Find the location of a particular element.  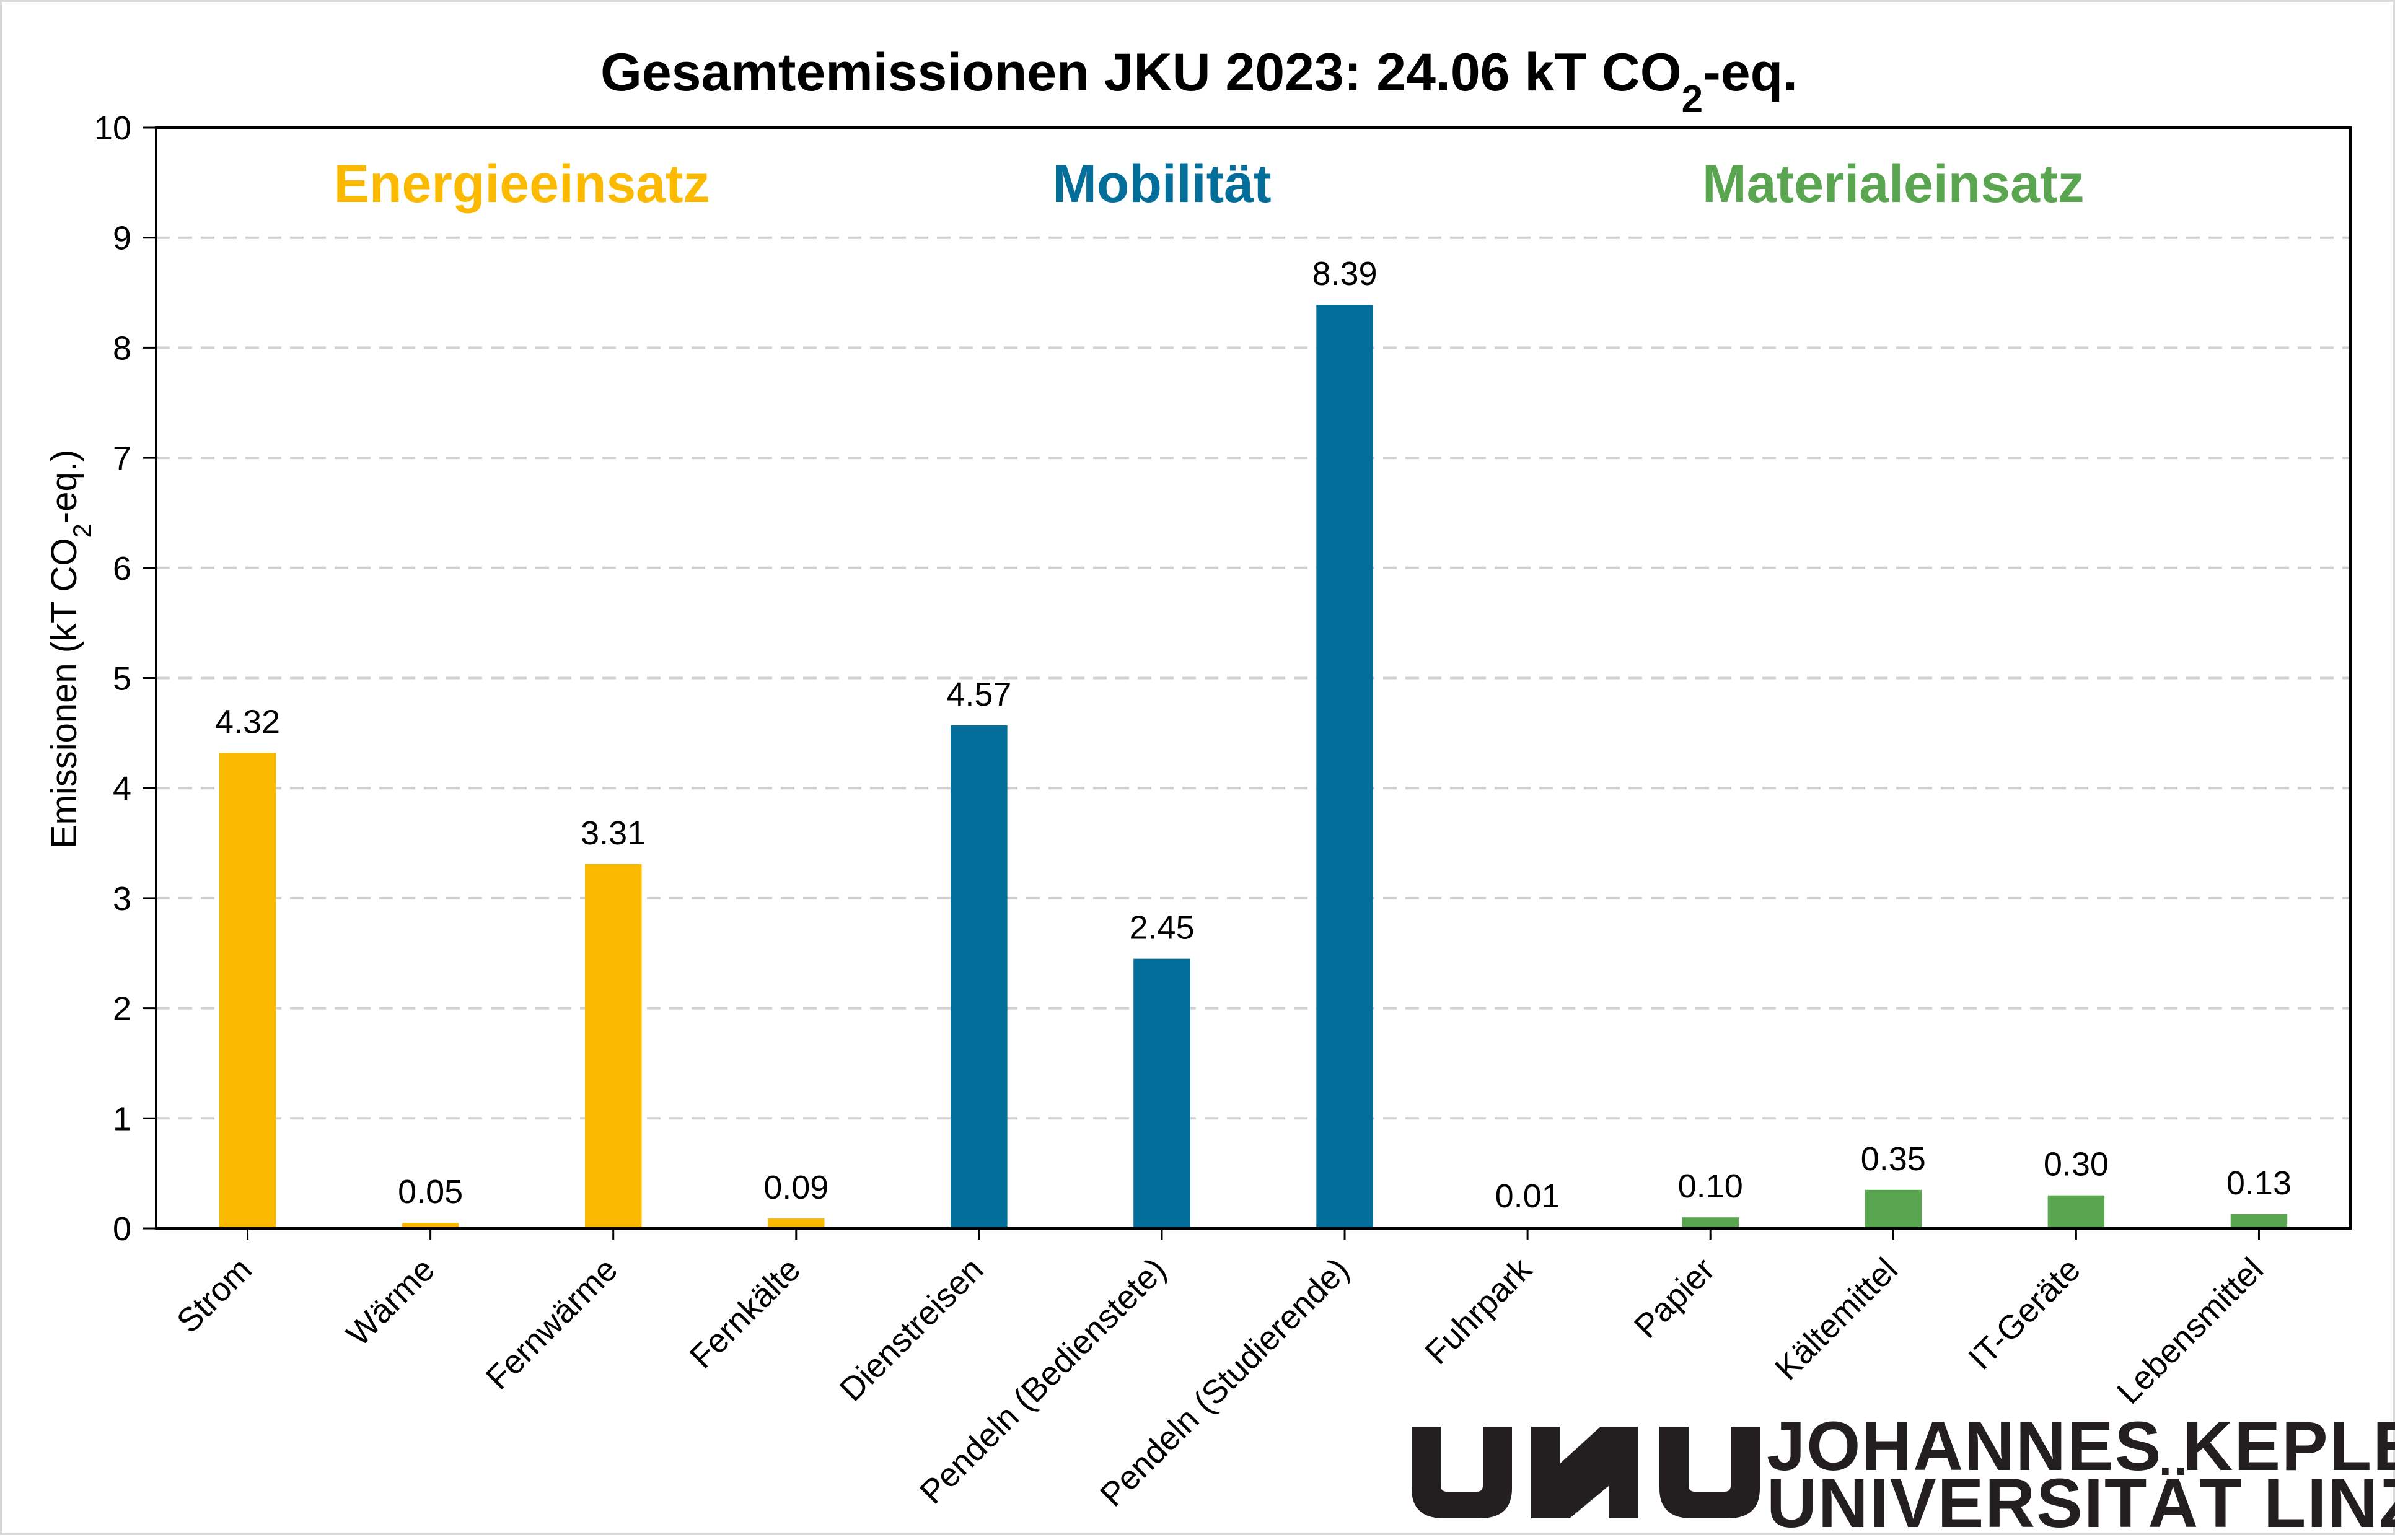

x-tick-label: Lebensmittel is located at coordinates (2190, 1331).